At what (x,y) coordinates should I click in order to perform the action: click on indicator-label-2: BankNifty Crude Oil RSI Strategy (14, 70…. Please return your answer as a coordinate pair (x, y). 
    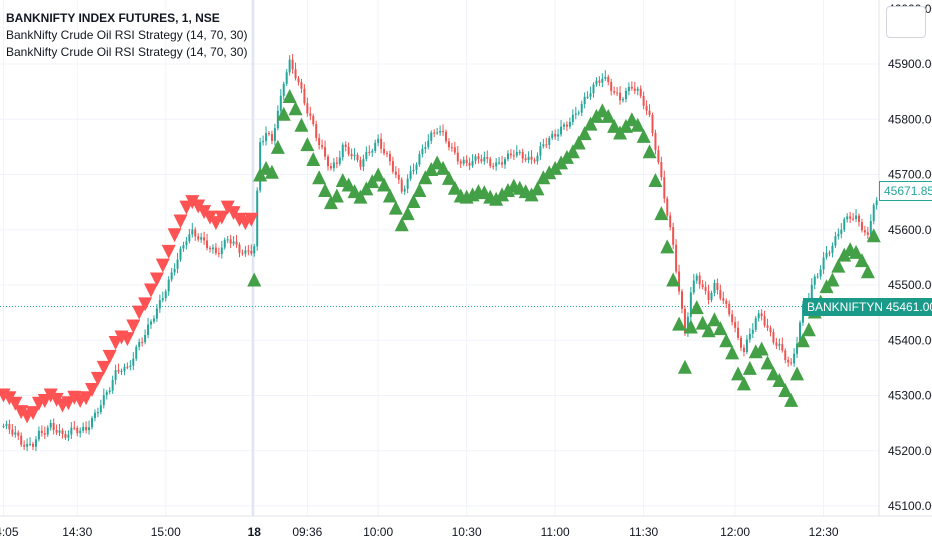
    Looking at the image, I should click on (127, 52).